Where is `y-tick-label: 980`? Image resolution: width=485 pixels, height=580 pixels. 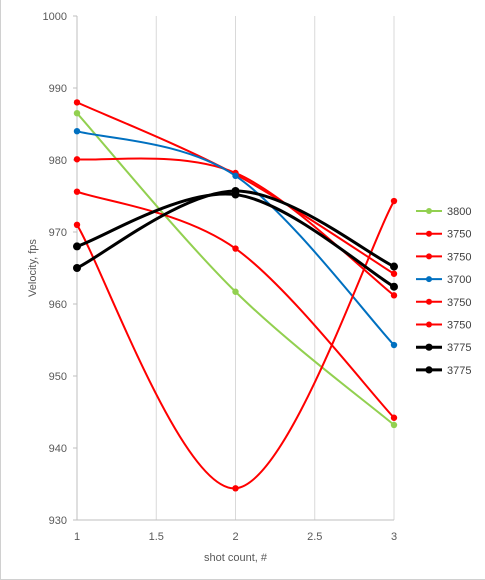 y-tick-label: 980 is located at coordinates (58, 161).